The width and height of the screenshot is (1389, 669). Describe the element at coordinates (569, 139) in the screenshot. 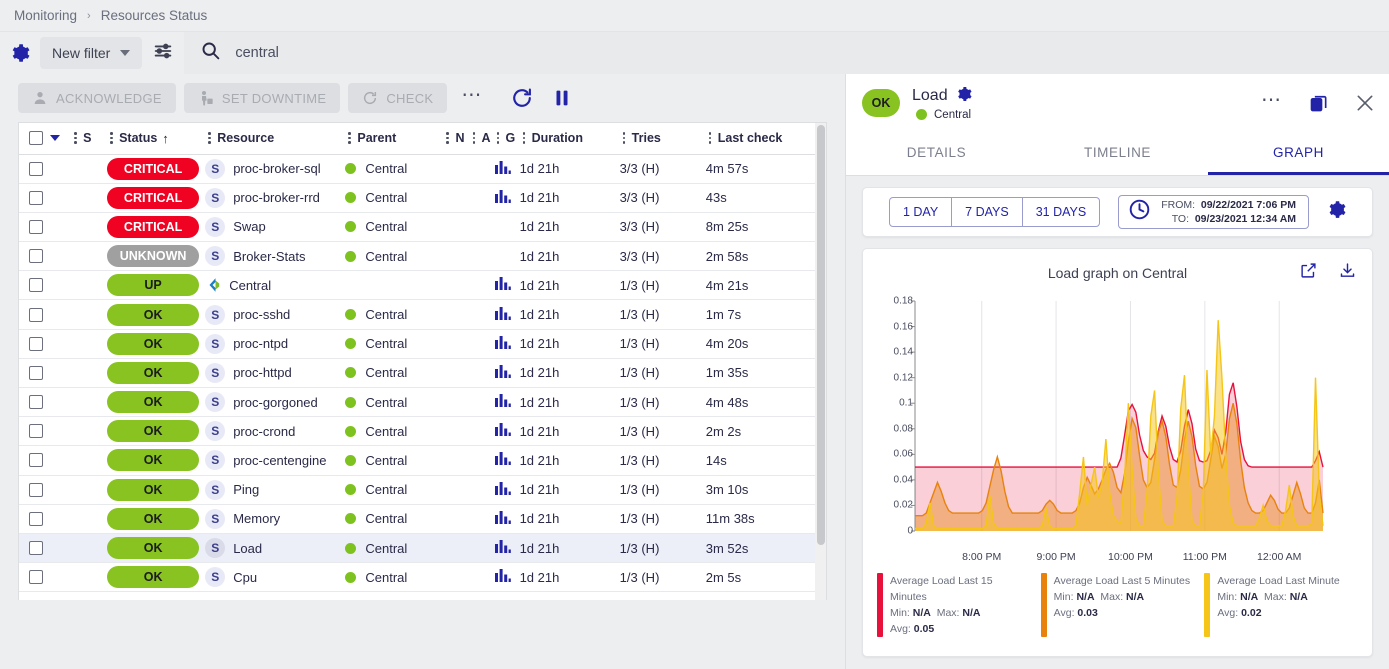

I see `col-duration: Duration` at that location.